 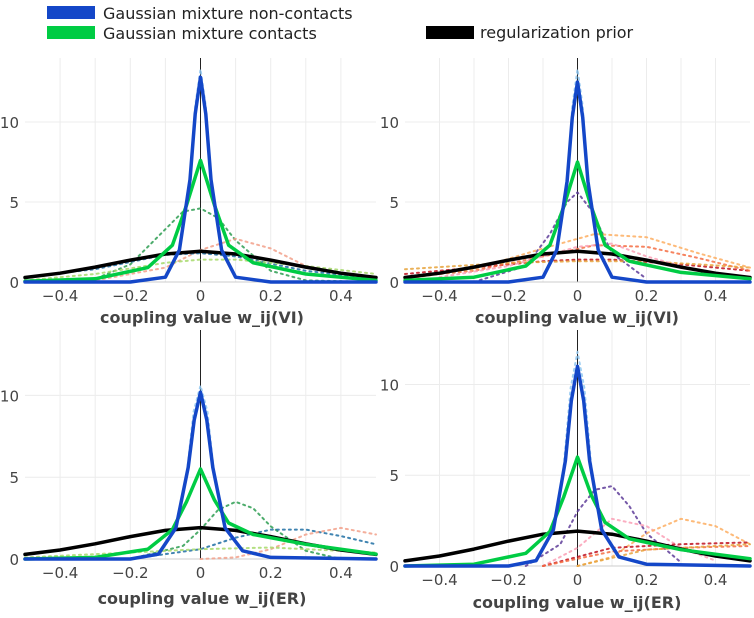 What do you see at coordinates (210, 33) in the screenshot?
I see `legend-label-contacts: Gaussian mixture contacts` at bounding box center [210, 33].